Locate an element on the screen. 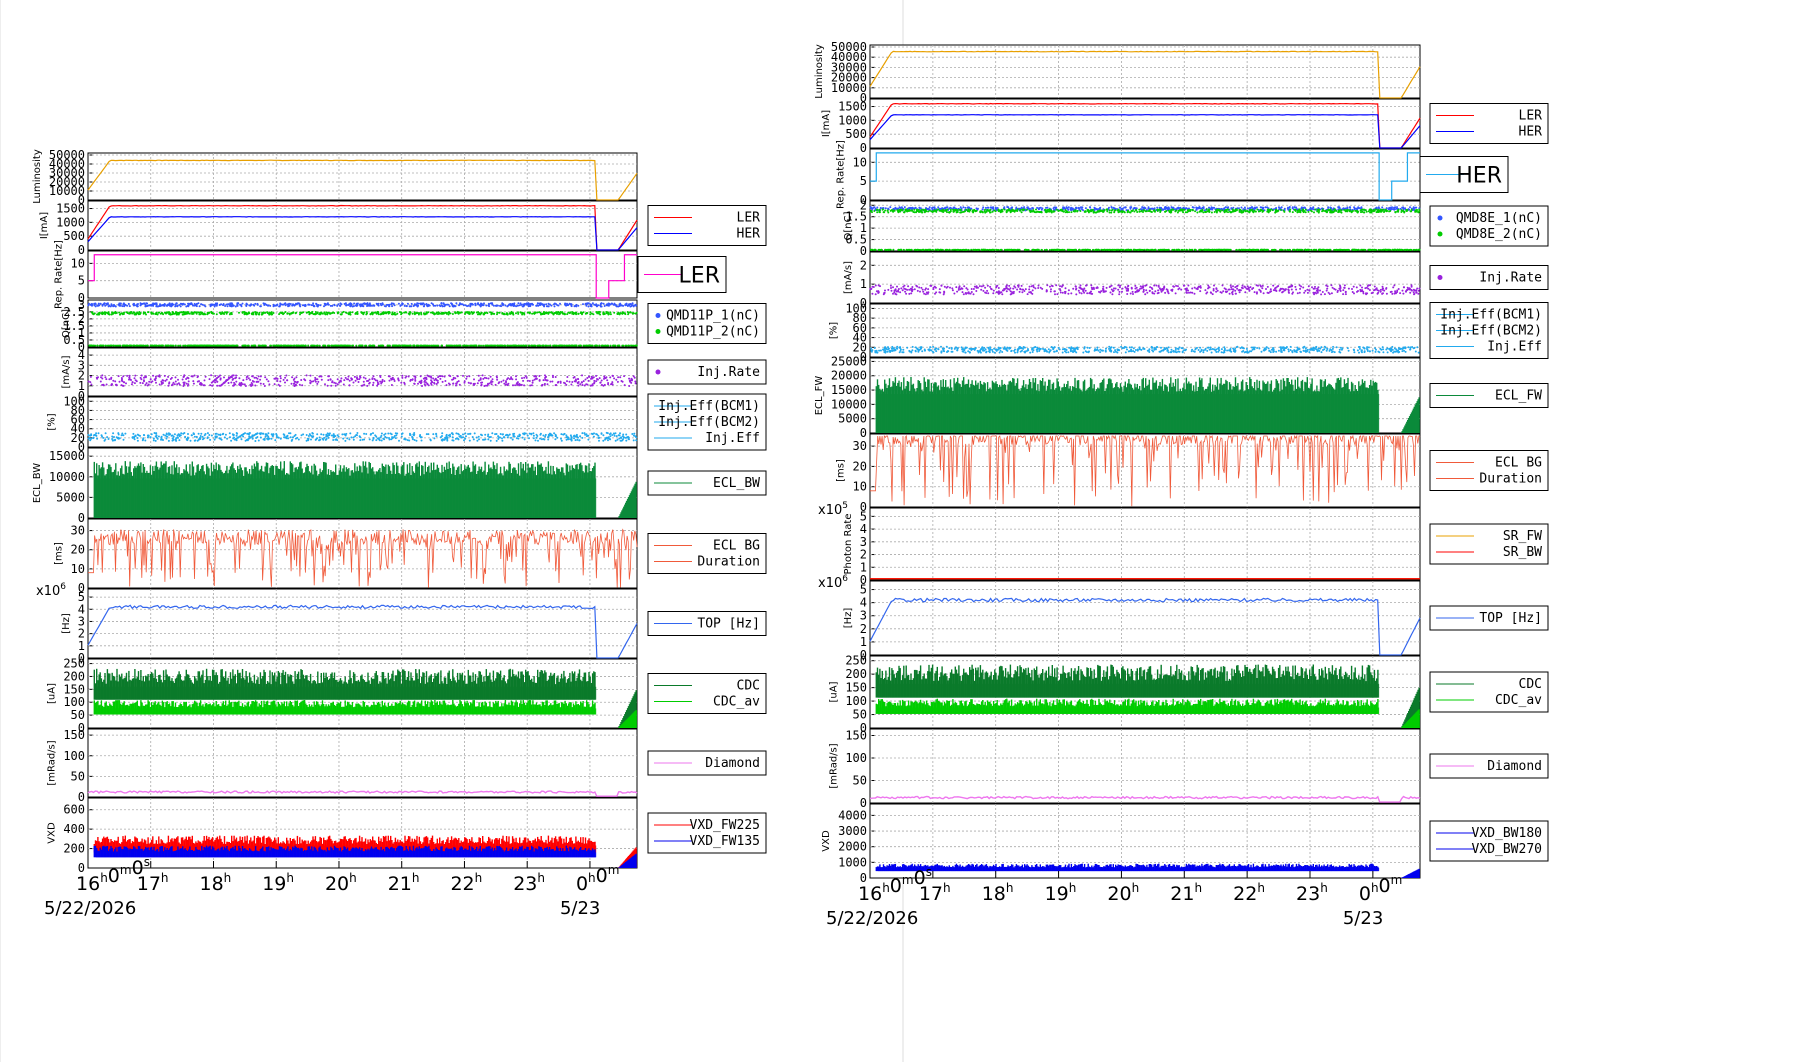  y-tick-label: 50000 is located at coordinates (67, 155).